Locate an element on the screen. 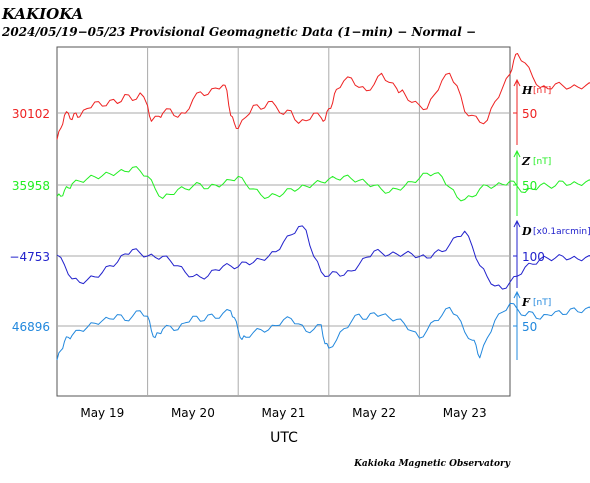  component-unit-f: [nT] is located at coordinates (542, 303).